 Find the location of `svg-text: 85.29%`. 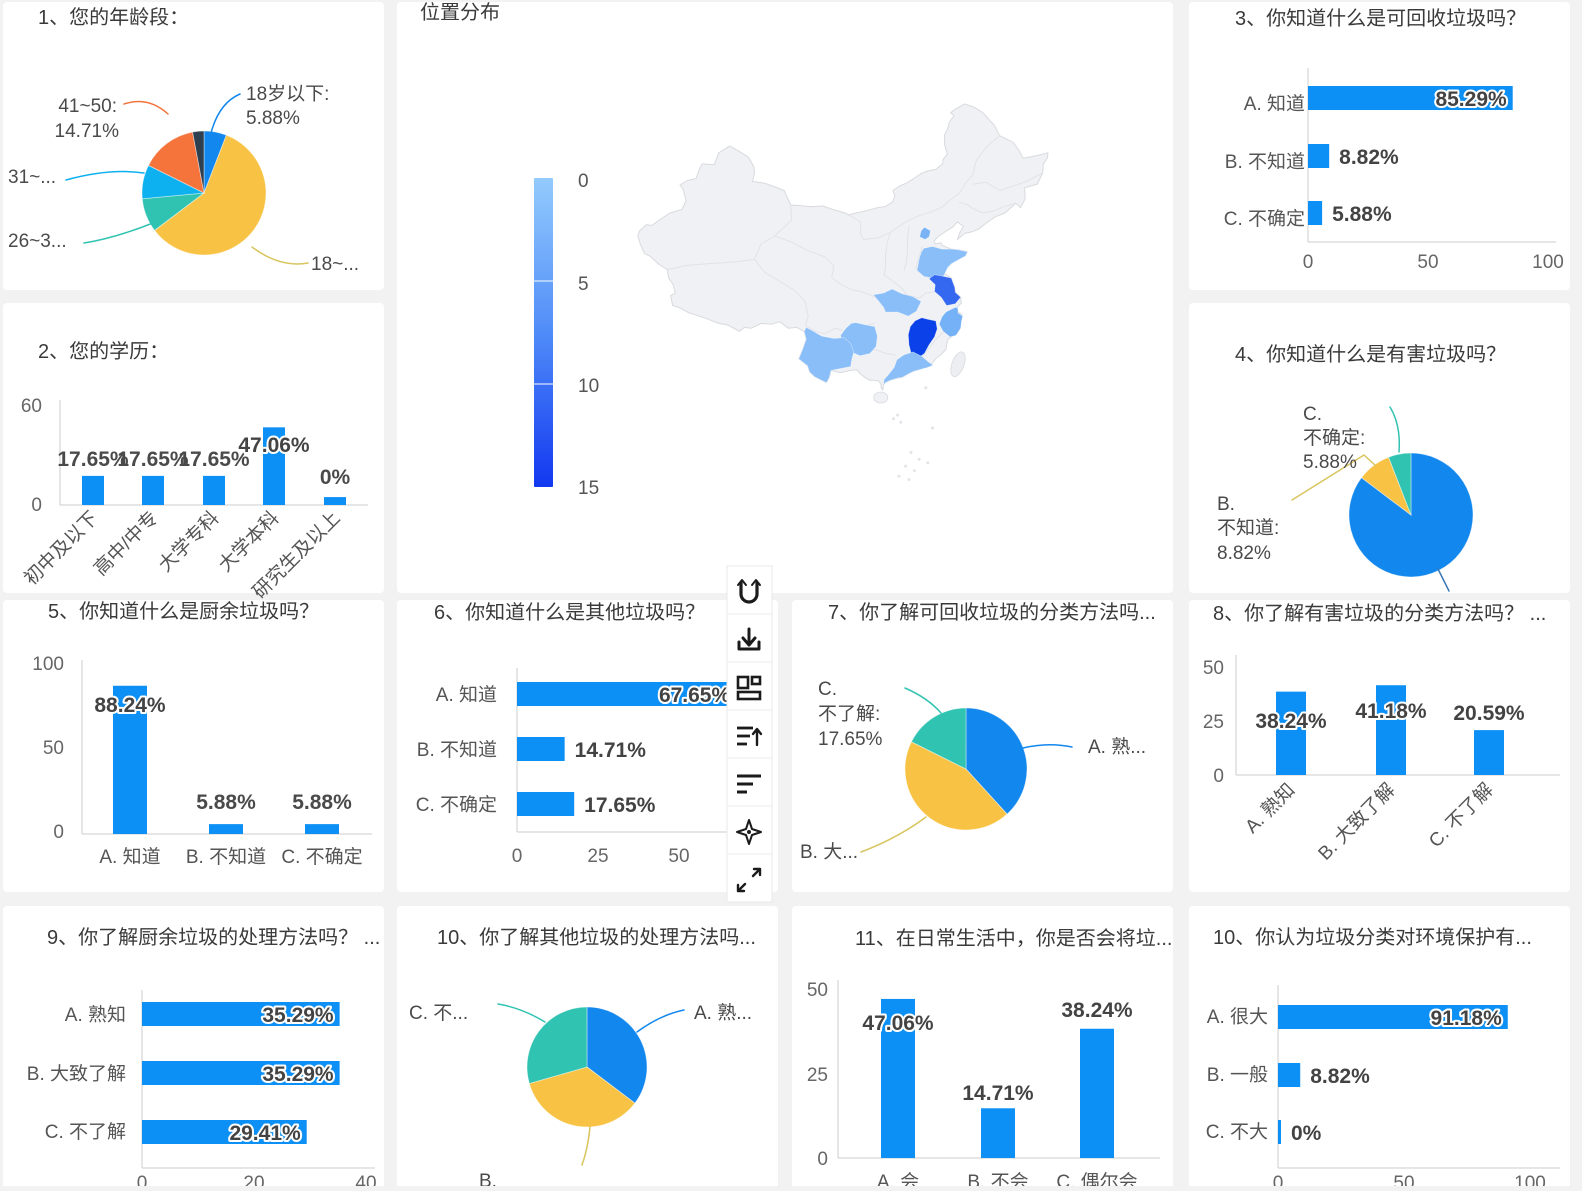

svg-text: 85.29% is located at coordinates (1471, 98).